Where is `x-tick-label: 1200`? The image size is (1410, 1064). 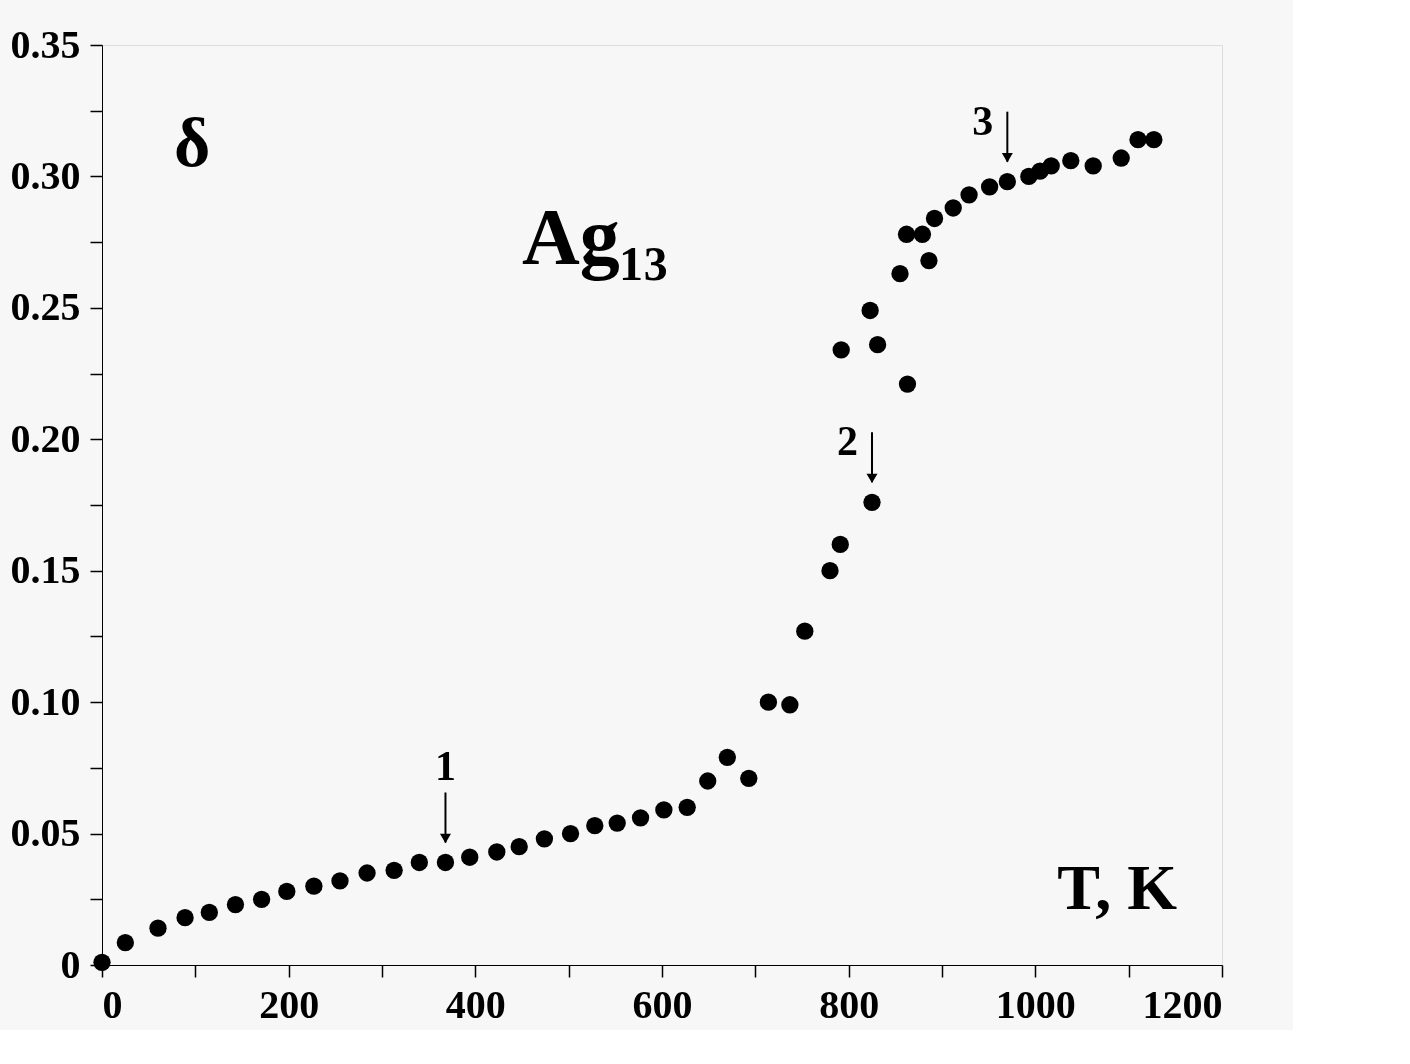
x-tick-label: 1200 is located at coordinates (1182, 1004).